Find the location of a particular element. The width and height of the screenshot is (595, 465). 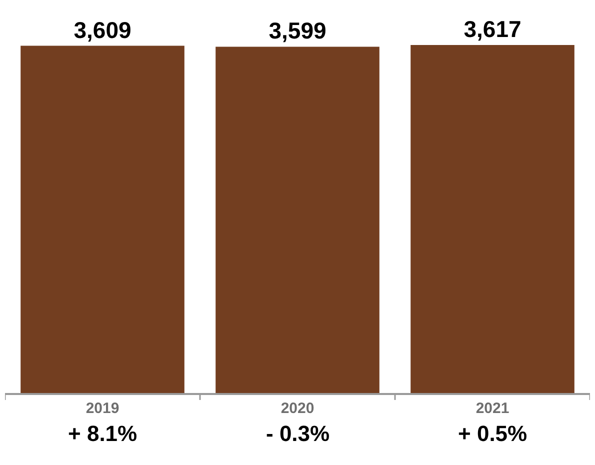

text: - 0.3% is located at coordinates (298, 433).